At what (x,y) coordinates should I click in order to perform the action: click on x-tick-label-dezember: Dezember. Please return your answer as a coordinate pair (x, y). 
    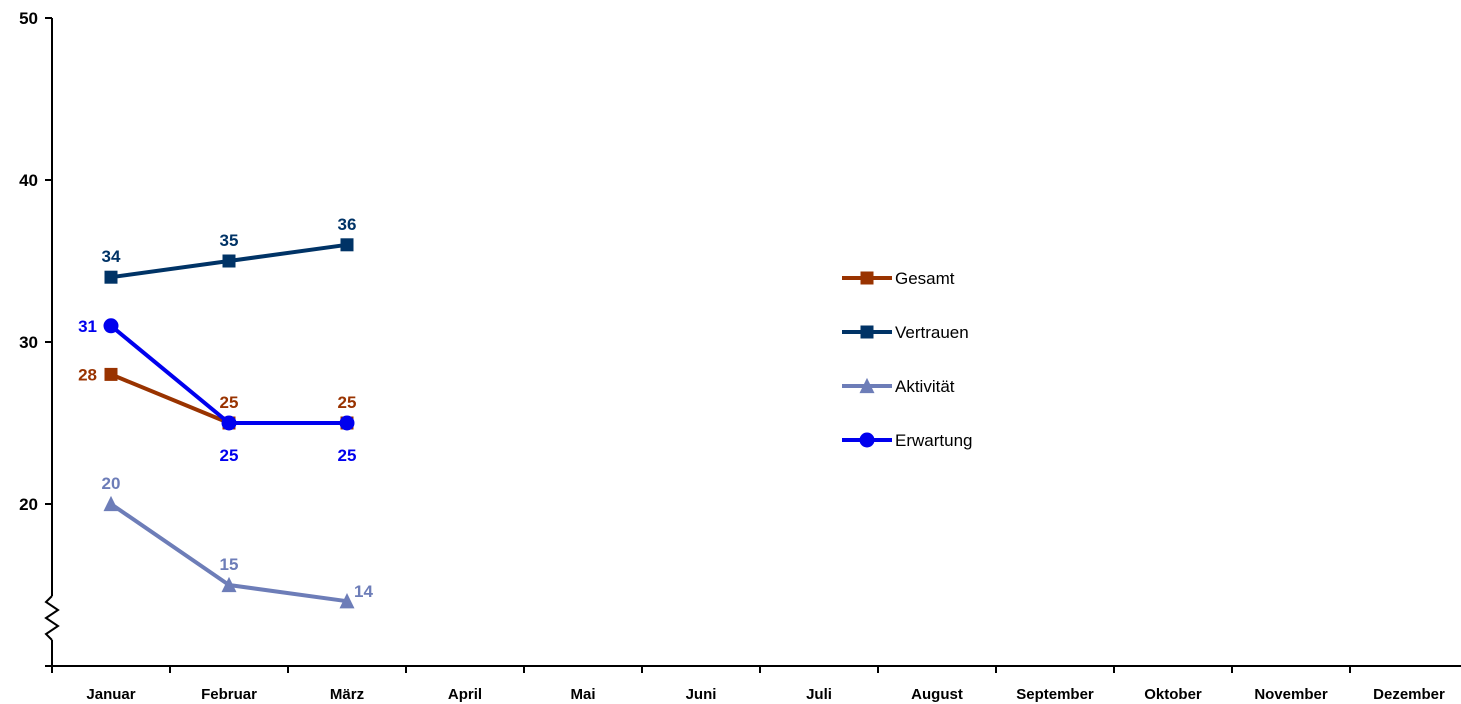
    Looking at the image, I should click on (1409, 694).